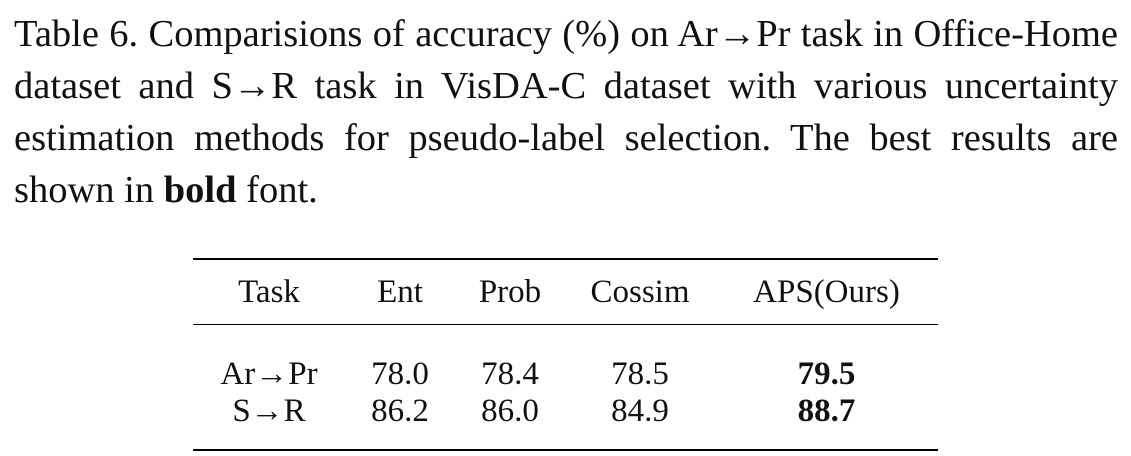 This screenshot has width=1131, height=456. What do you see at coordinates (200, 190) in the screenshot?
I see `caption-bold-word: bold` at bounding box center [200, 190].